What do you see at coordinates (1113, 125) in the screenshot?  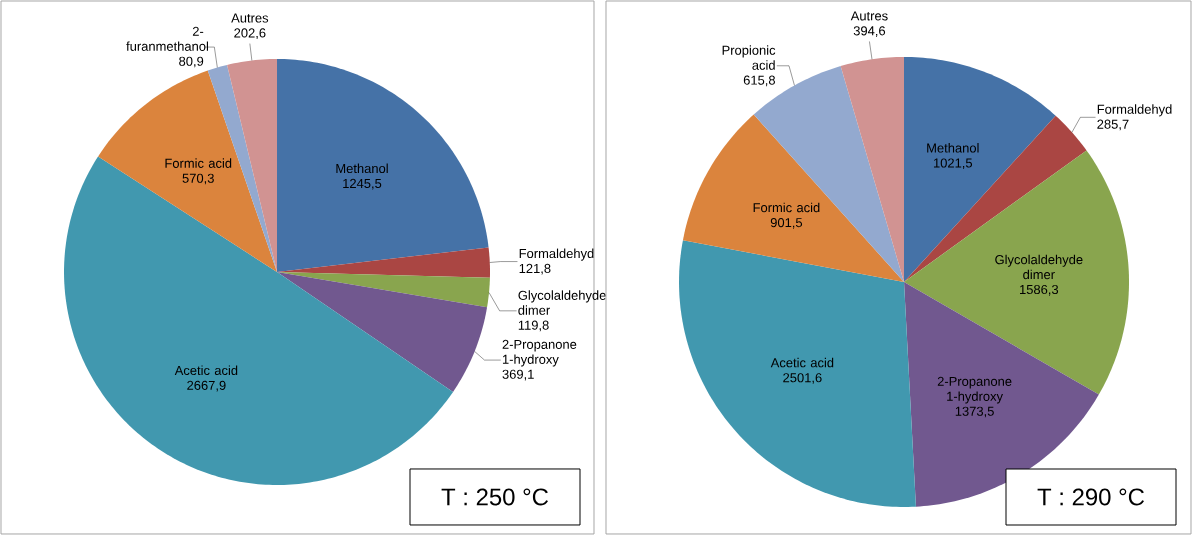 I see `data-label: 285,7` at bounding box center [1113, 125].